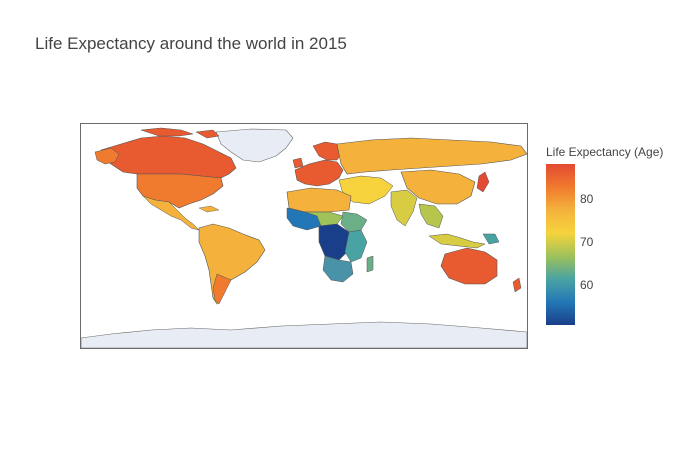  Describe the element at coordinates (298, 163) in the screenshot. I see `uk-shape` at that location.